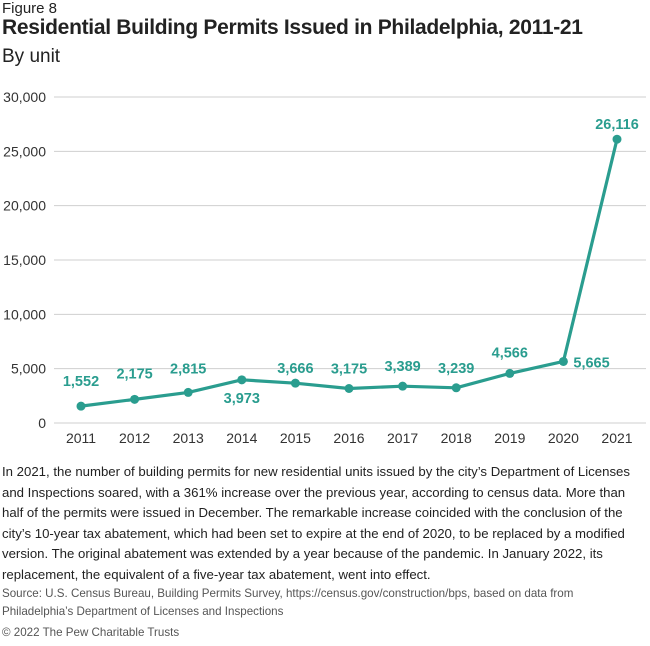  What do you see at coordinates (42, 423) in the screenshot?
I see `y-tick-label: 0` at bounding box center [42, 423].